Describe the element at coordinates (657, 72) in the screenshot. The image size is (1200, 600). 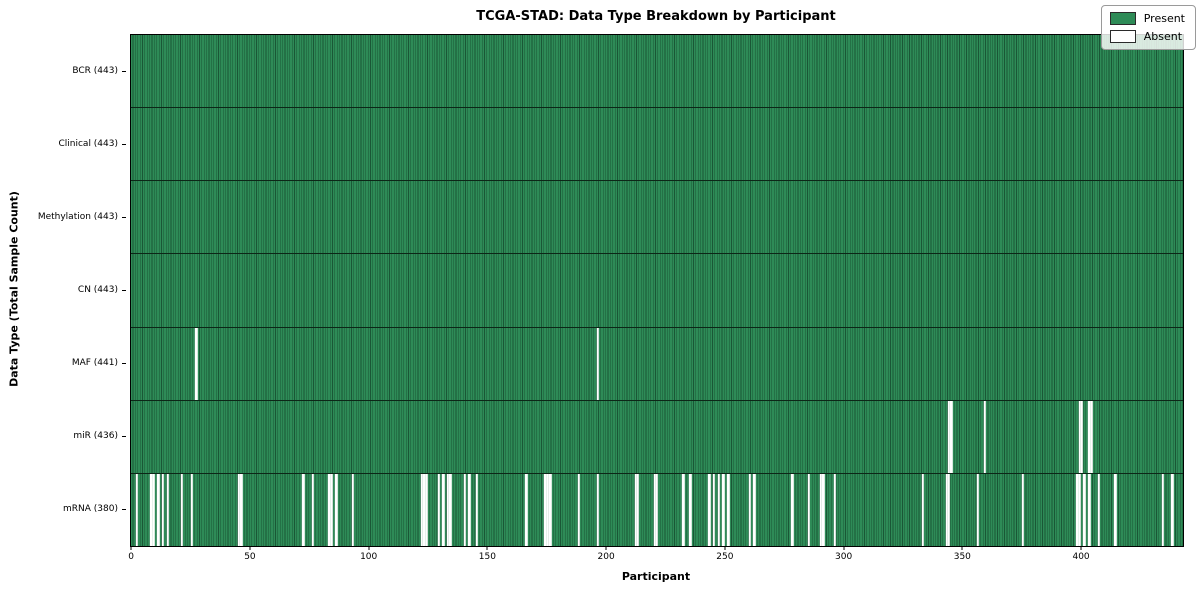
I see `heatmap-row-bcr` at that location.